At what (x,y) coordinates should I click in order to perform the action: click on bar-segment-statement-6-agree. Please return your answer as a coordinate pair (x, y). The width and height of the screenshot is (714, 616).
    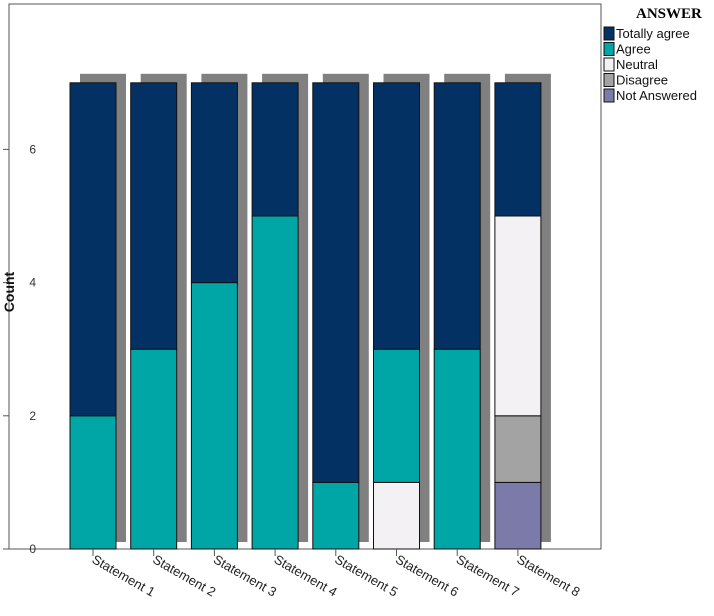
    Looking at the image, I should click on (396, 415).